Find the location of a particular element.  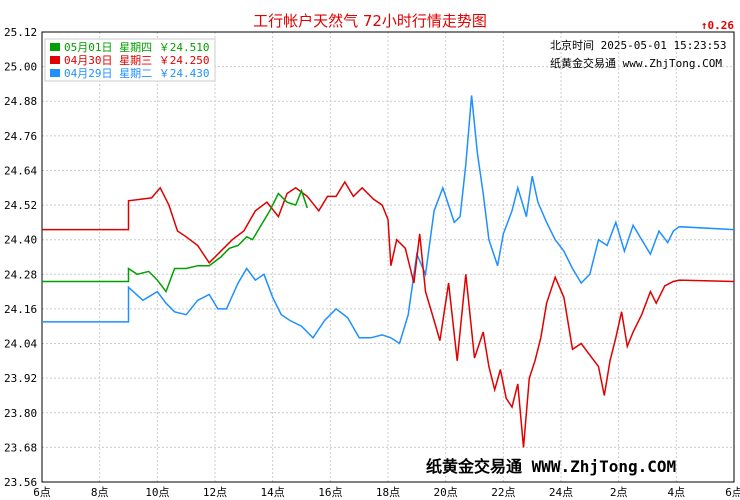

legend-label: 04月30日 星期三 ￥24.250 is located at coordinates (136, 60).